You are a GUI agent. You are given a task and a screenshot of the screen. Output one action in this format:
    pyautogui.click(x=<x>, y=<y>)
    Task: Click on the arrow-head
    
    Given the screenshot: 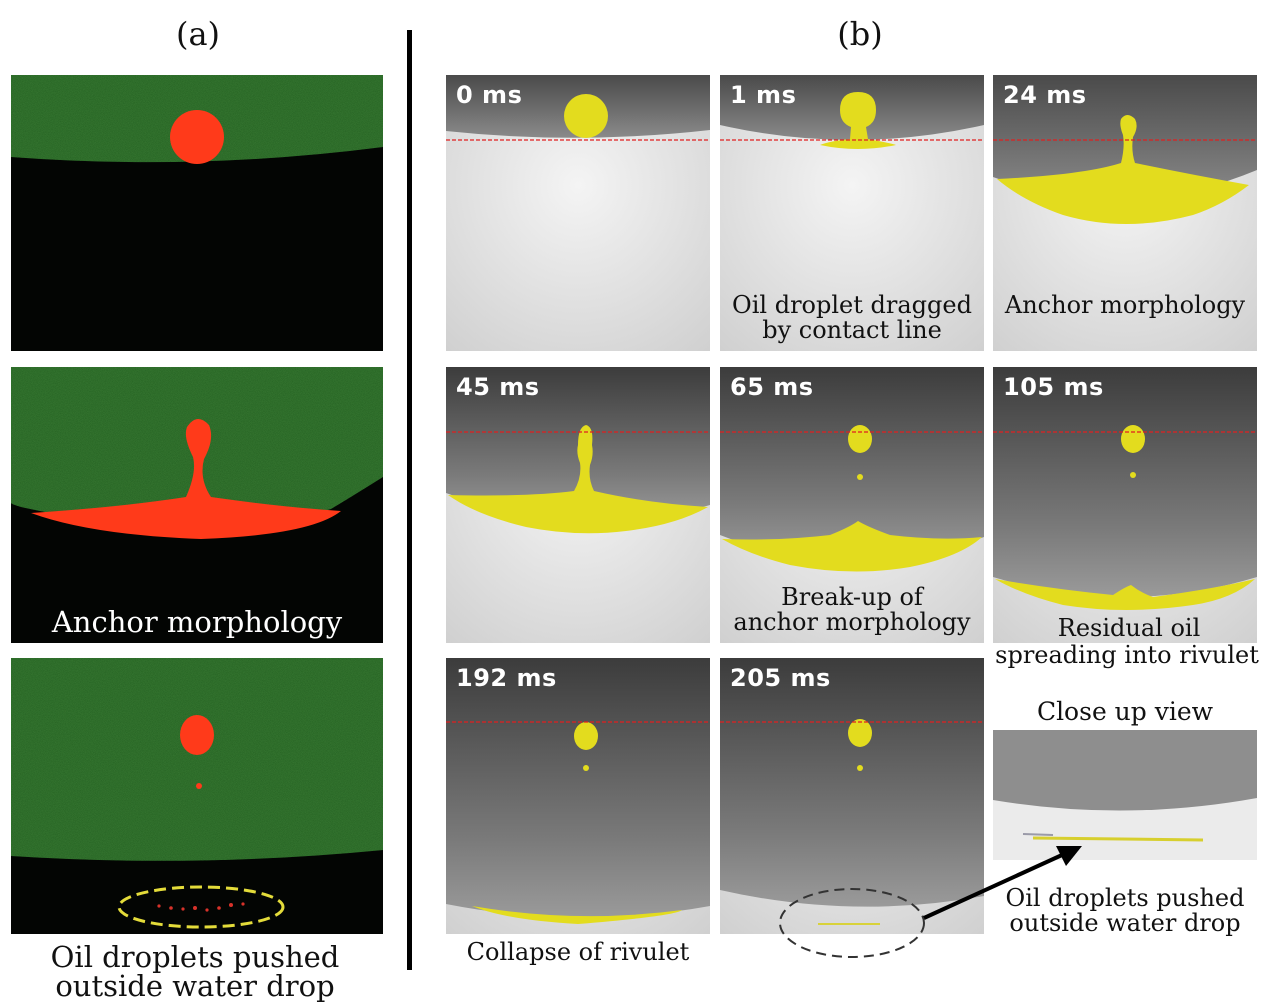 What is the action you would take?
    pyautogui.click(x=1069, y=856)
    